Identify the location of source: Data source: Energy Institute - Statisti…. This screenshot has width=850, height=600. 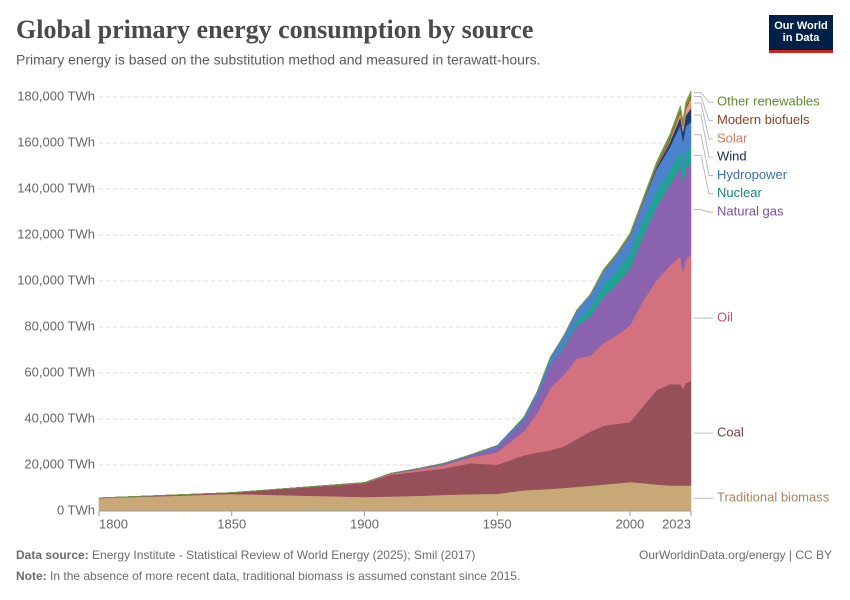
(245, 555).